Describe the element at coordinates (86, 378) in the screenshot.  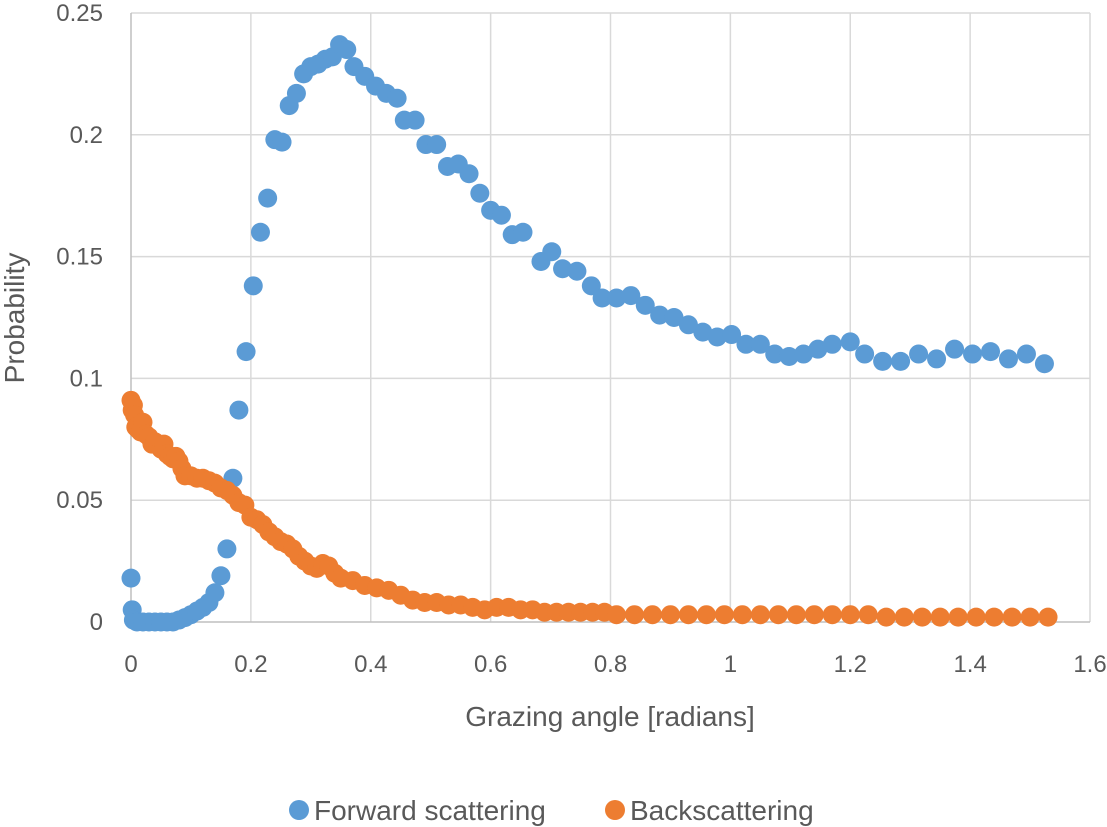
I see `y-tick-label: 0.1` at that location.